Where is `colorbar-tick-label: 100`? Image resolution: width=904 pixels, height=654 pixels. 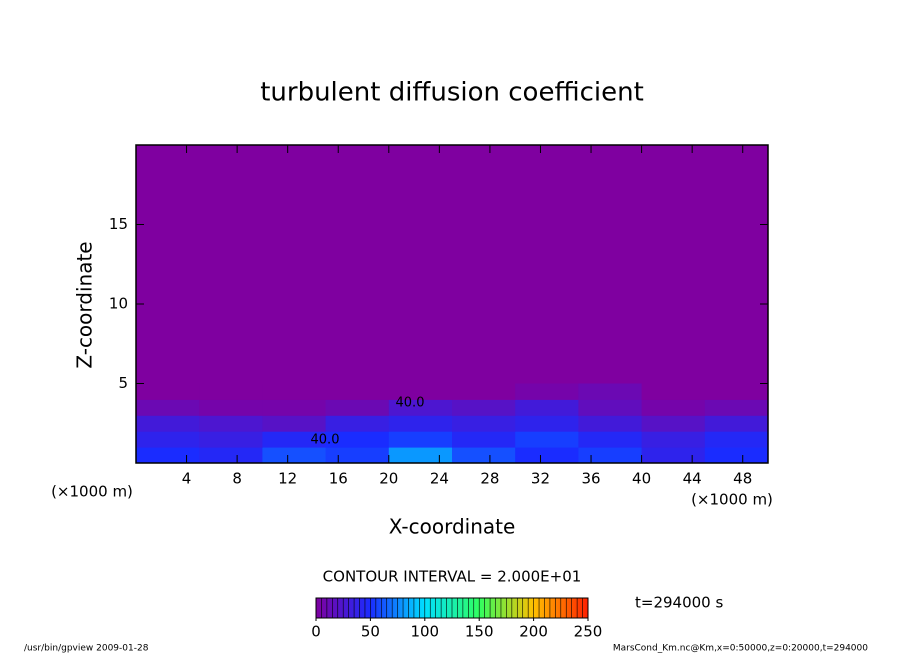
colorbar-tick-label: 100 is located at coordinates (424, 632).